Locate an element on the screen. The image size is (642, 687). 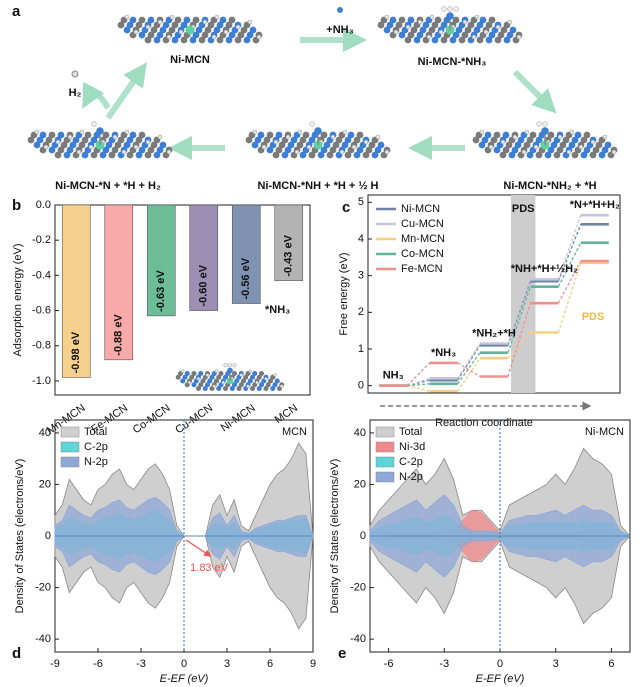
y-tick-label: -0.4 is located at coordinates (41, 275).